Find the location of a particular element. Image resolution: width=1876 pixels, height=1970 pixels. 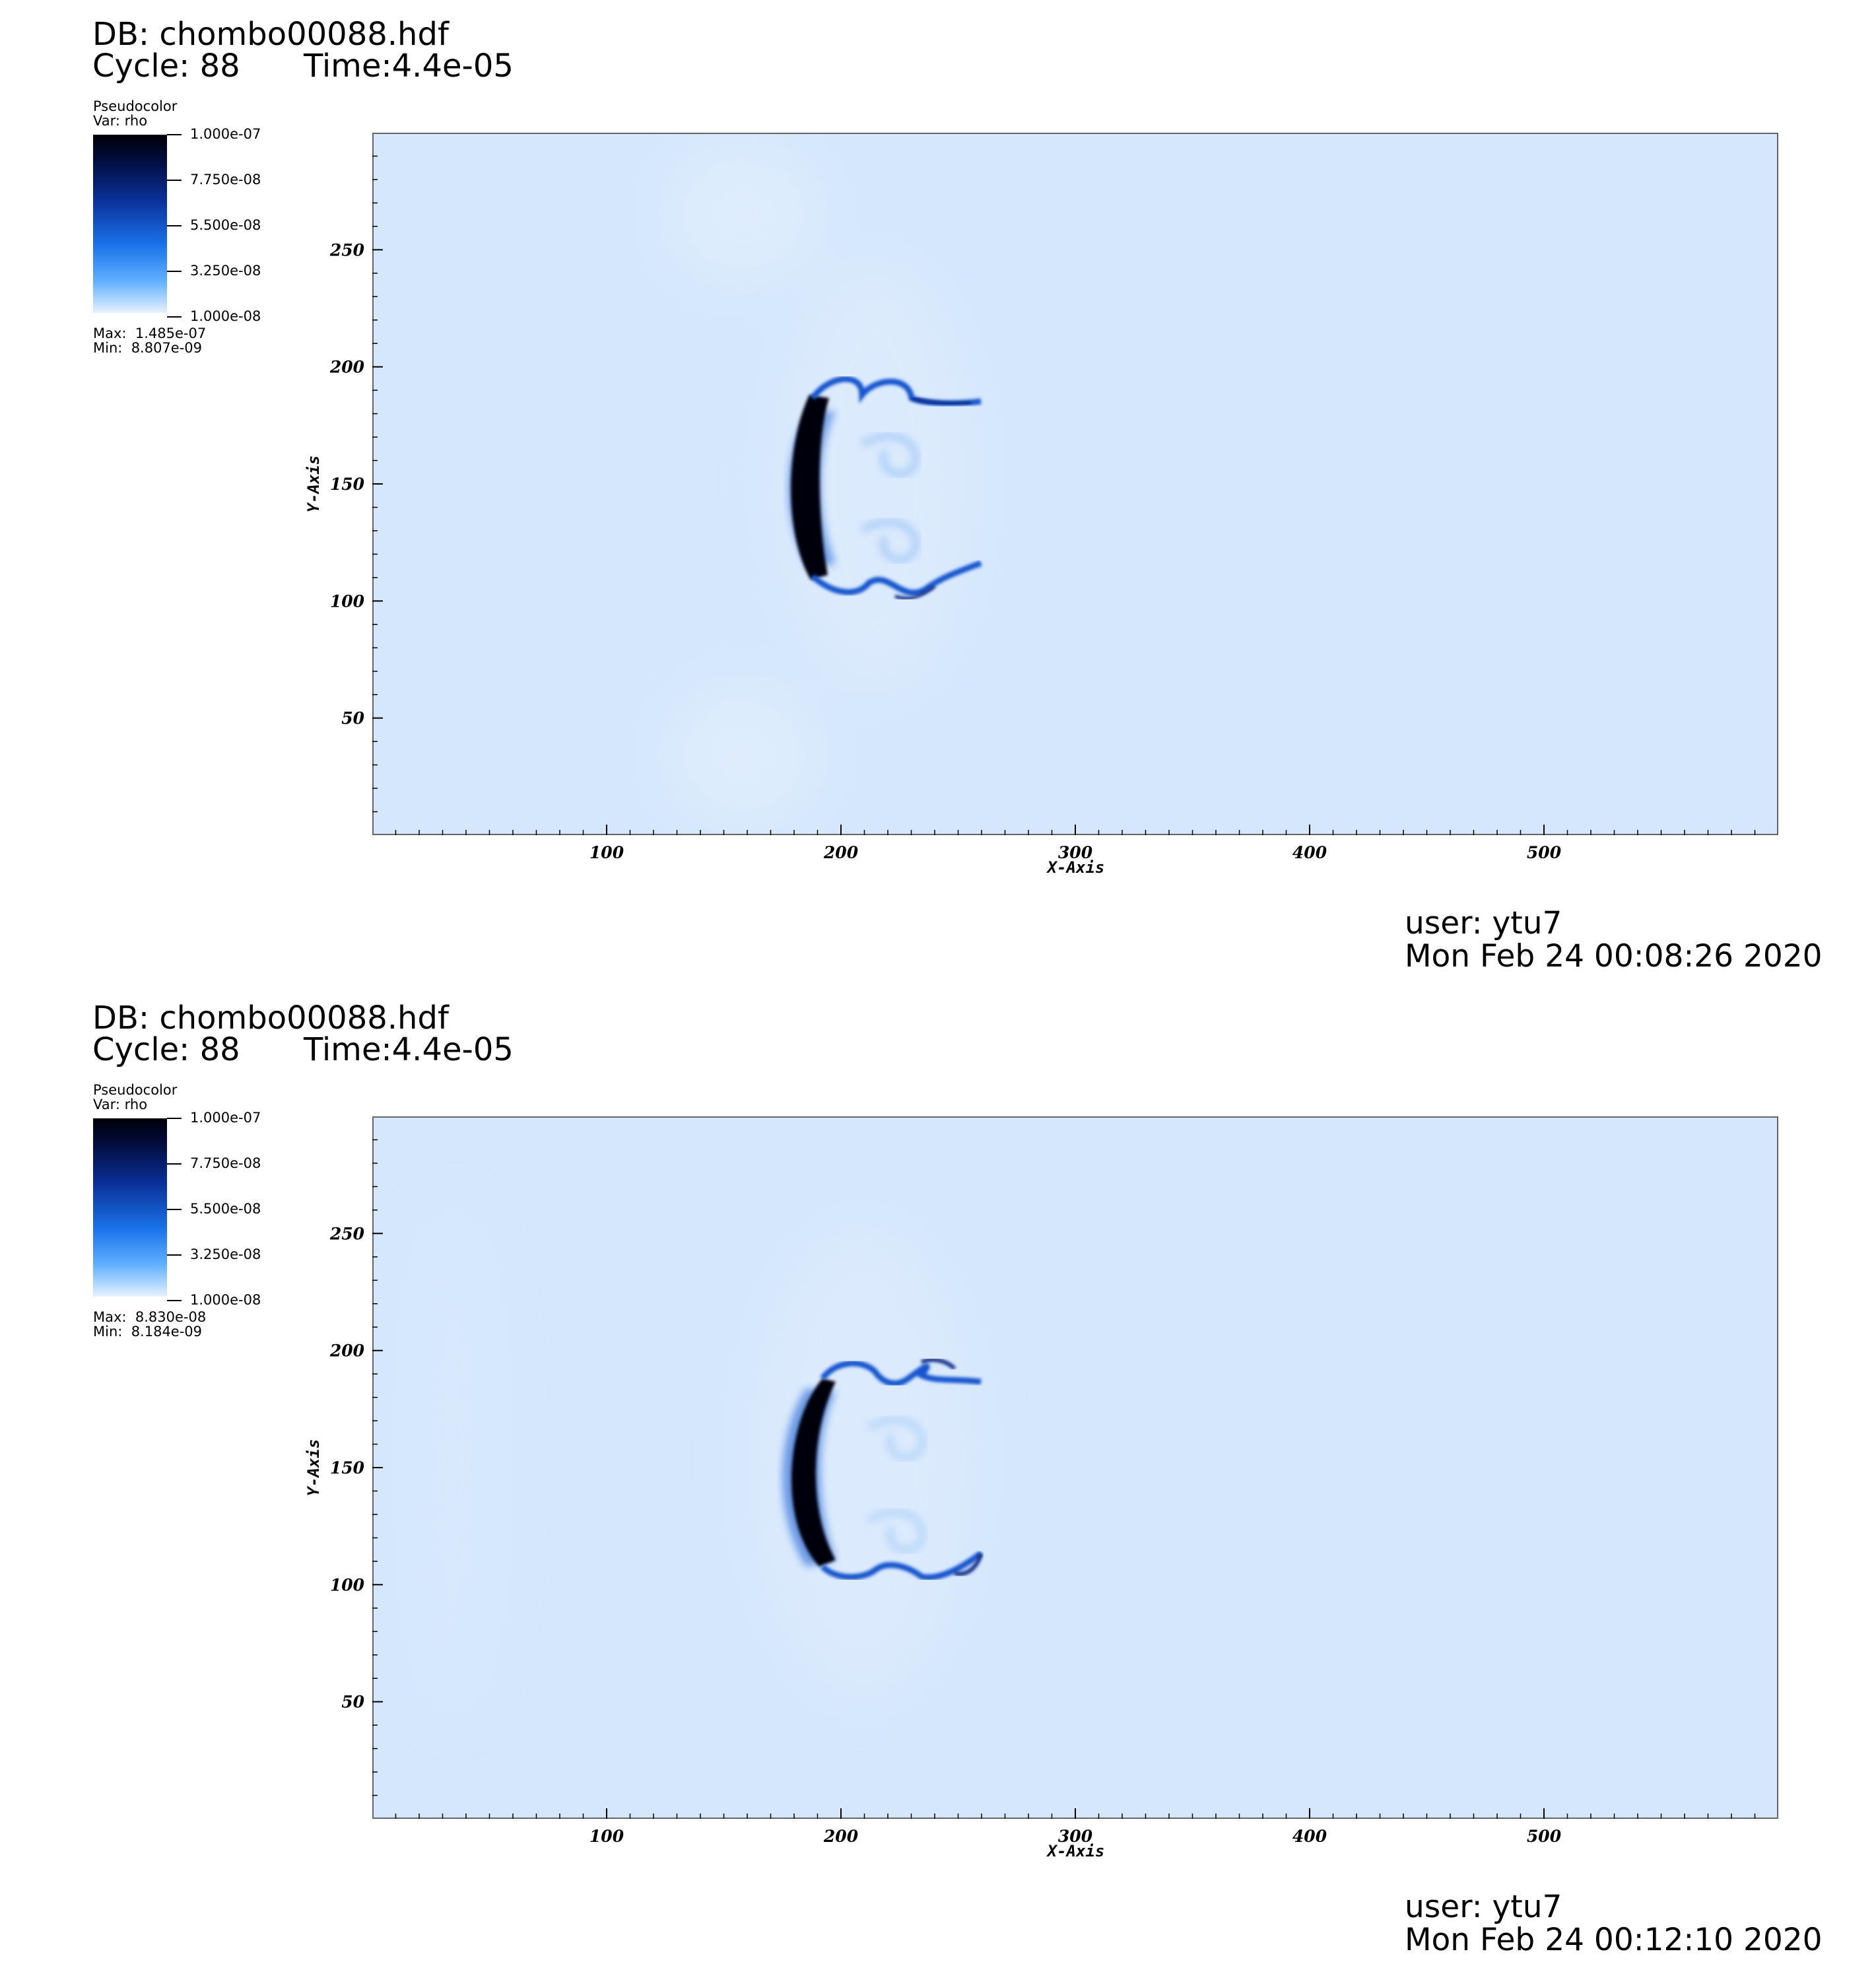

legend-min: Min: 8.807e-09 is located at coordinates (148, 348).